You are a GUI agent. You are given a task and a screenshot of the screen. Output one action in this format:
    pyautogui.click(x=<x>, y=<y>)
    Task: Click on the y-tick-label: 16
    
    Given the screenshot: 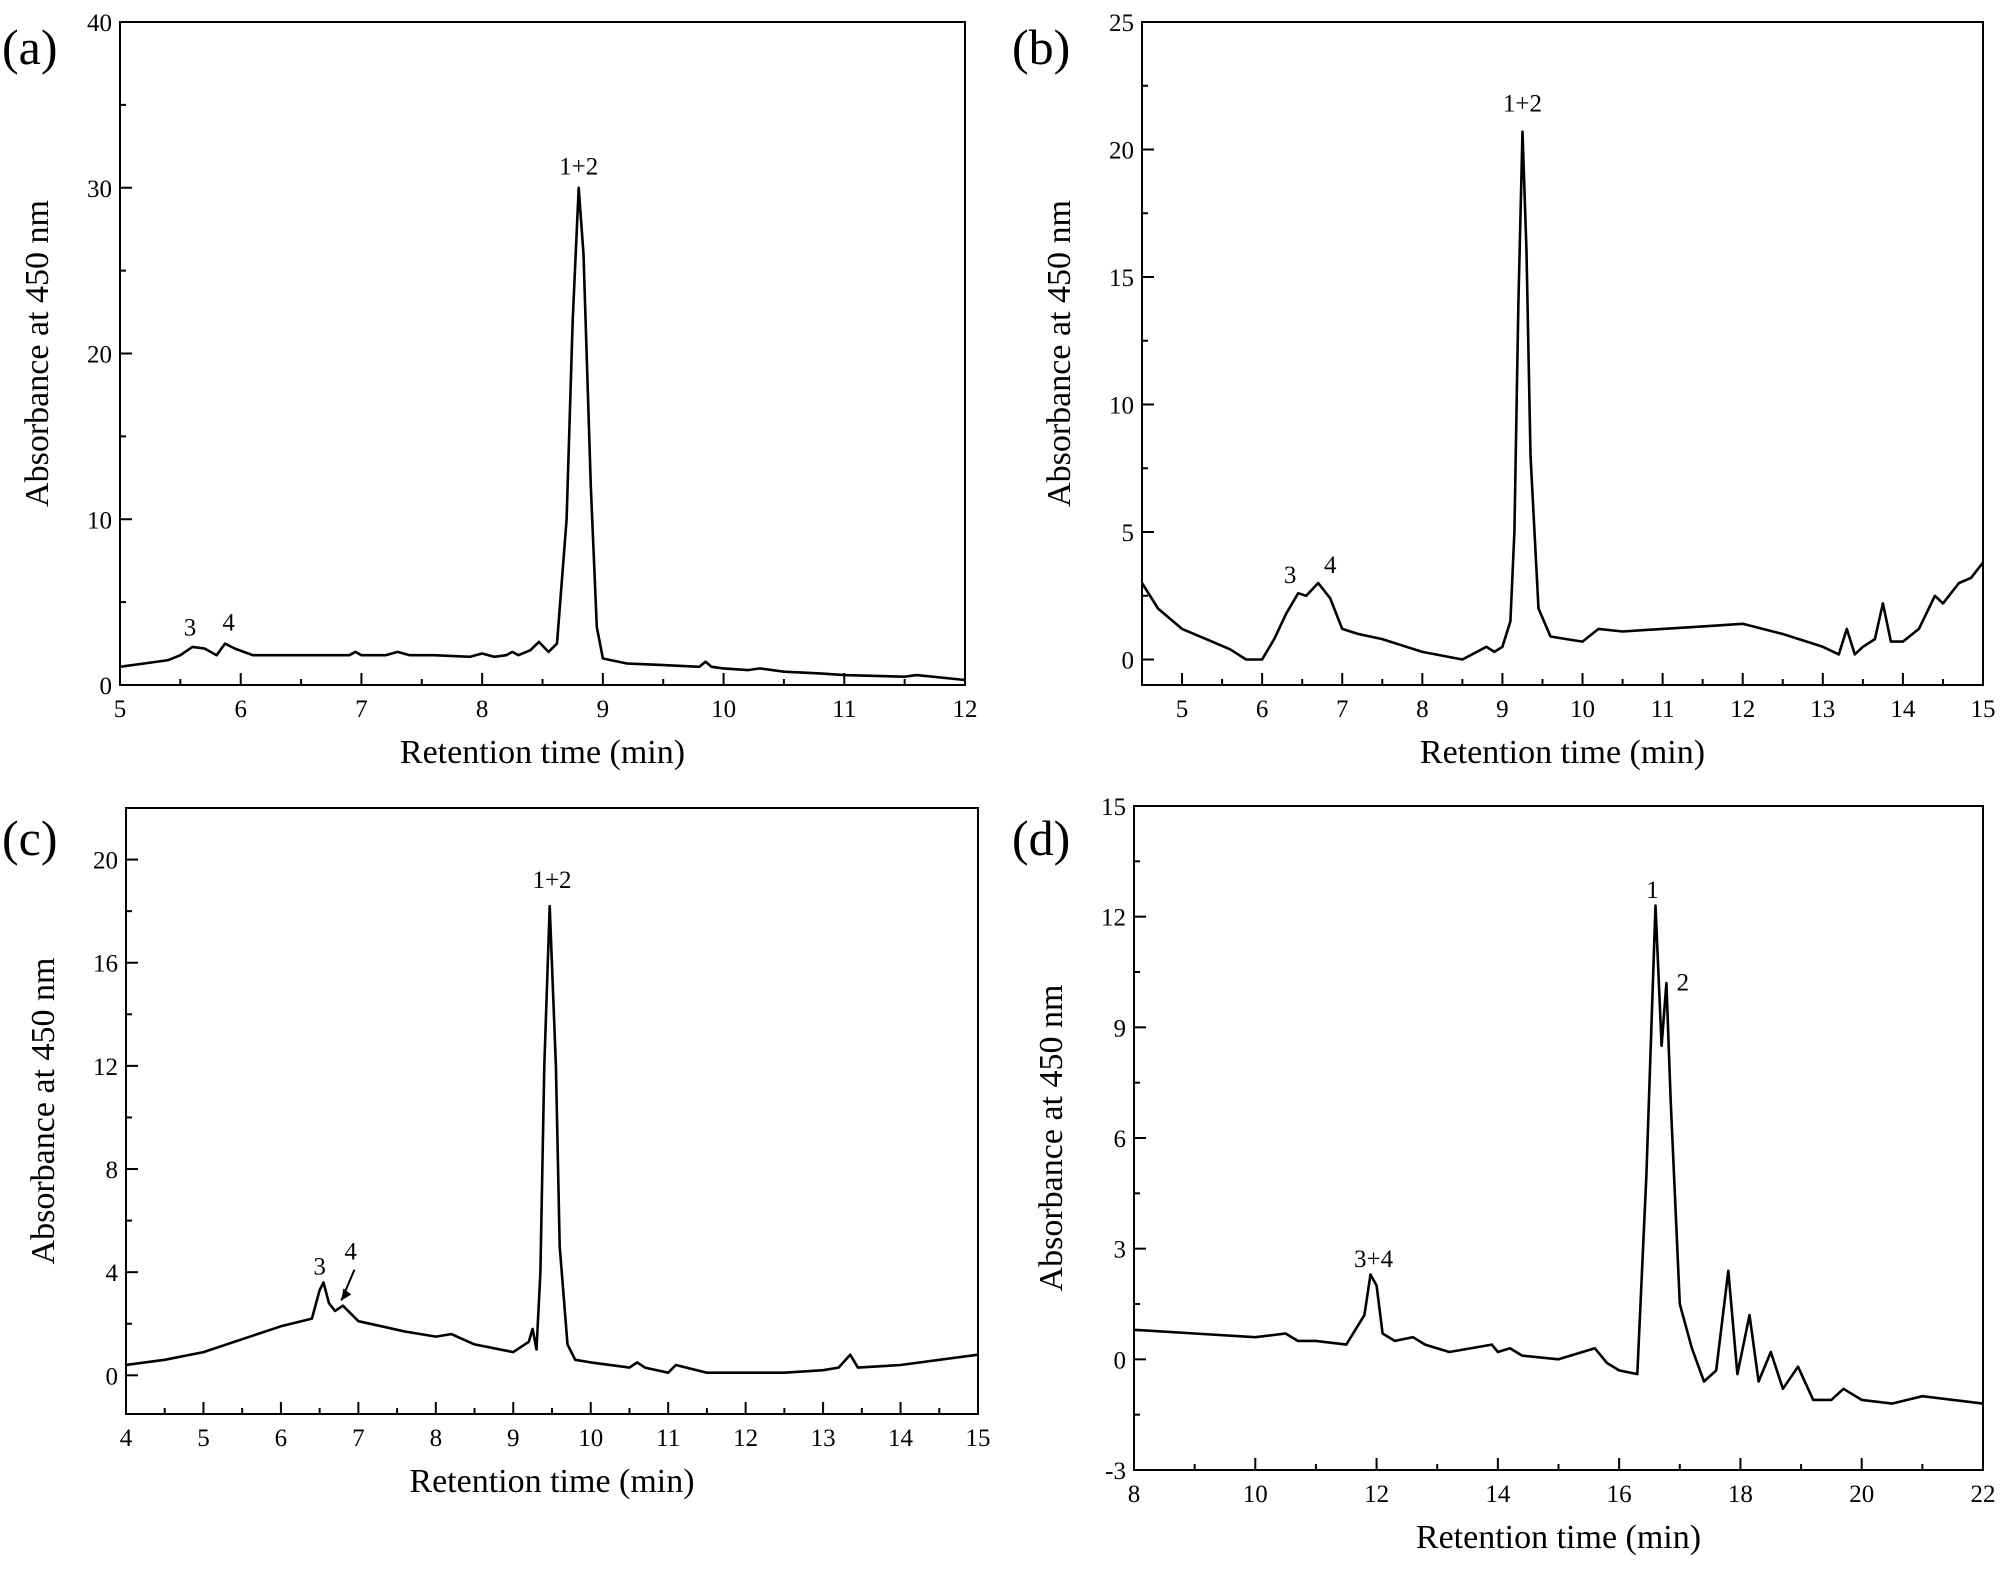 What is the action you would take?
    pyautogui.click(x=105, y=964)
    